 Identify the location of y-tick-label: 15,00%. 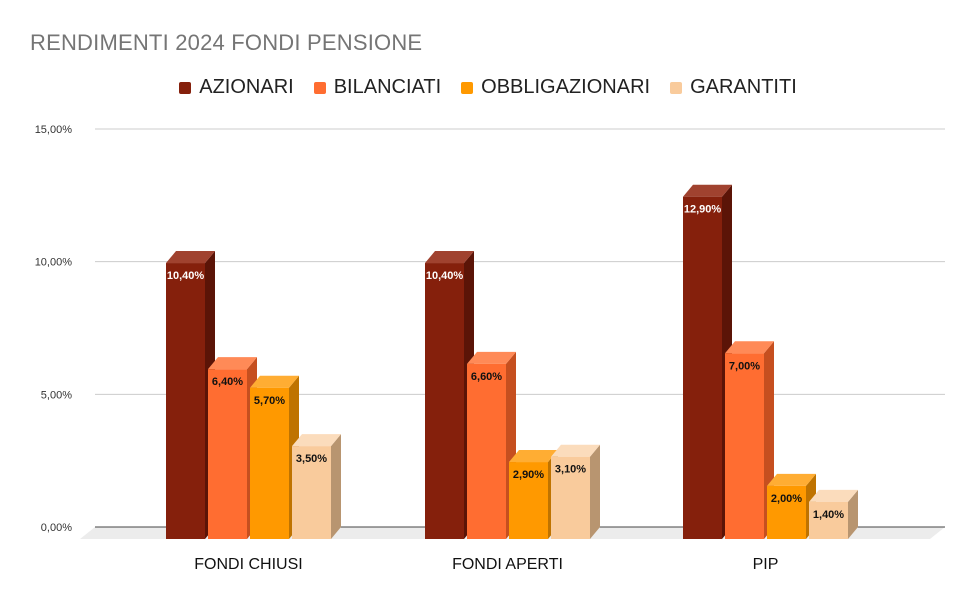
(54, 130).